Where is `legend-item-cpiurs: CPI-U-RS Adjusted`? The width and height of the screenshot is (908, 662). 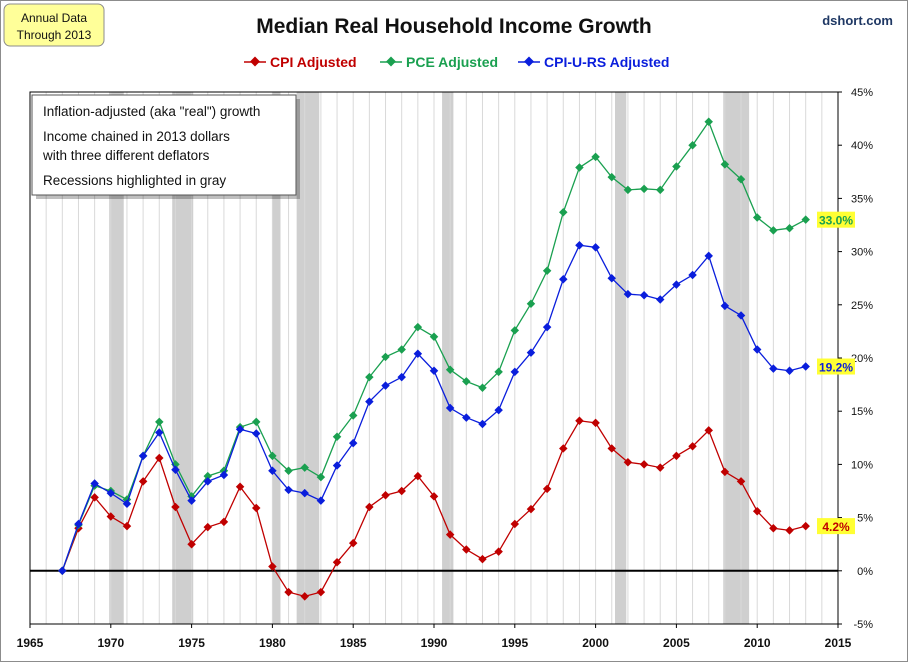
legend-item-cpiurs: CPI-U-RS Adjusted is located at coordinates (593, 62).